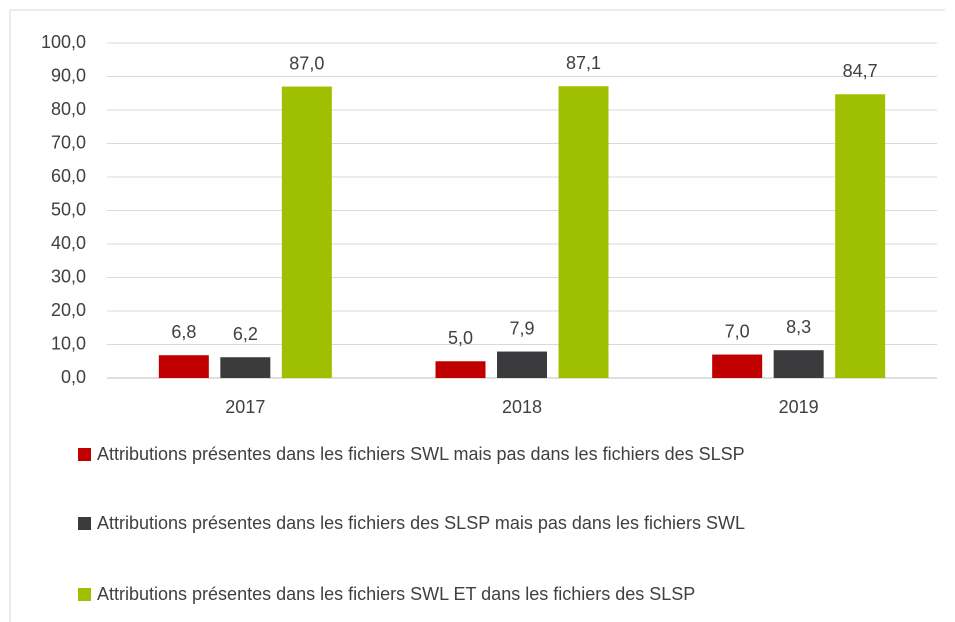  I want to click on x-tick-label: 2017, so click(245, 407).